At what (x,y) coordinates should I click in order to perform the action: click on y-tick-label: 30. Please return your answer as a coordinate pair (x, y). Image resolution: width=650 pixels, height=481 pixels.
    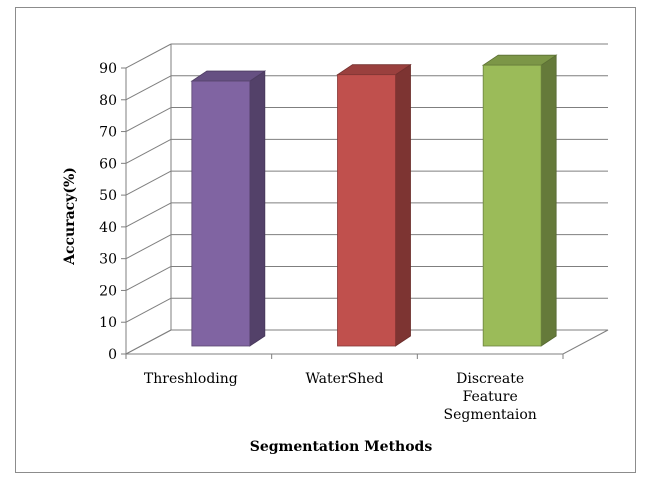
    Looking at the image, I should click on (108, 260).